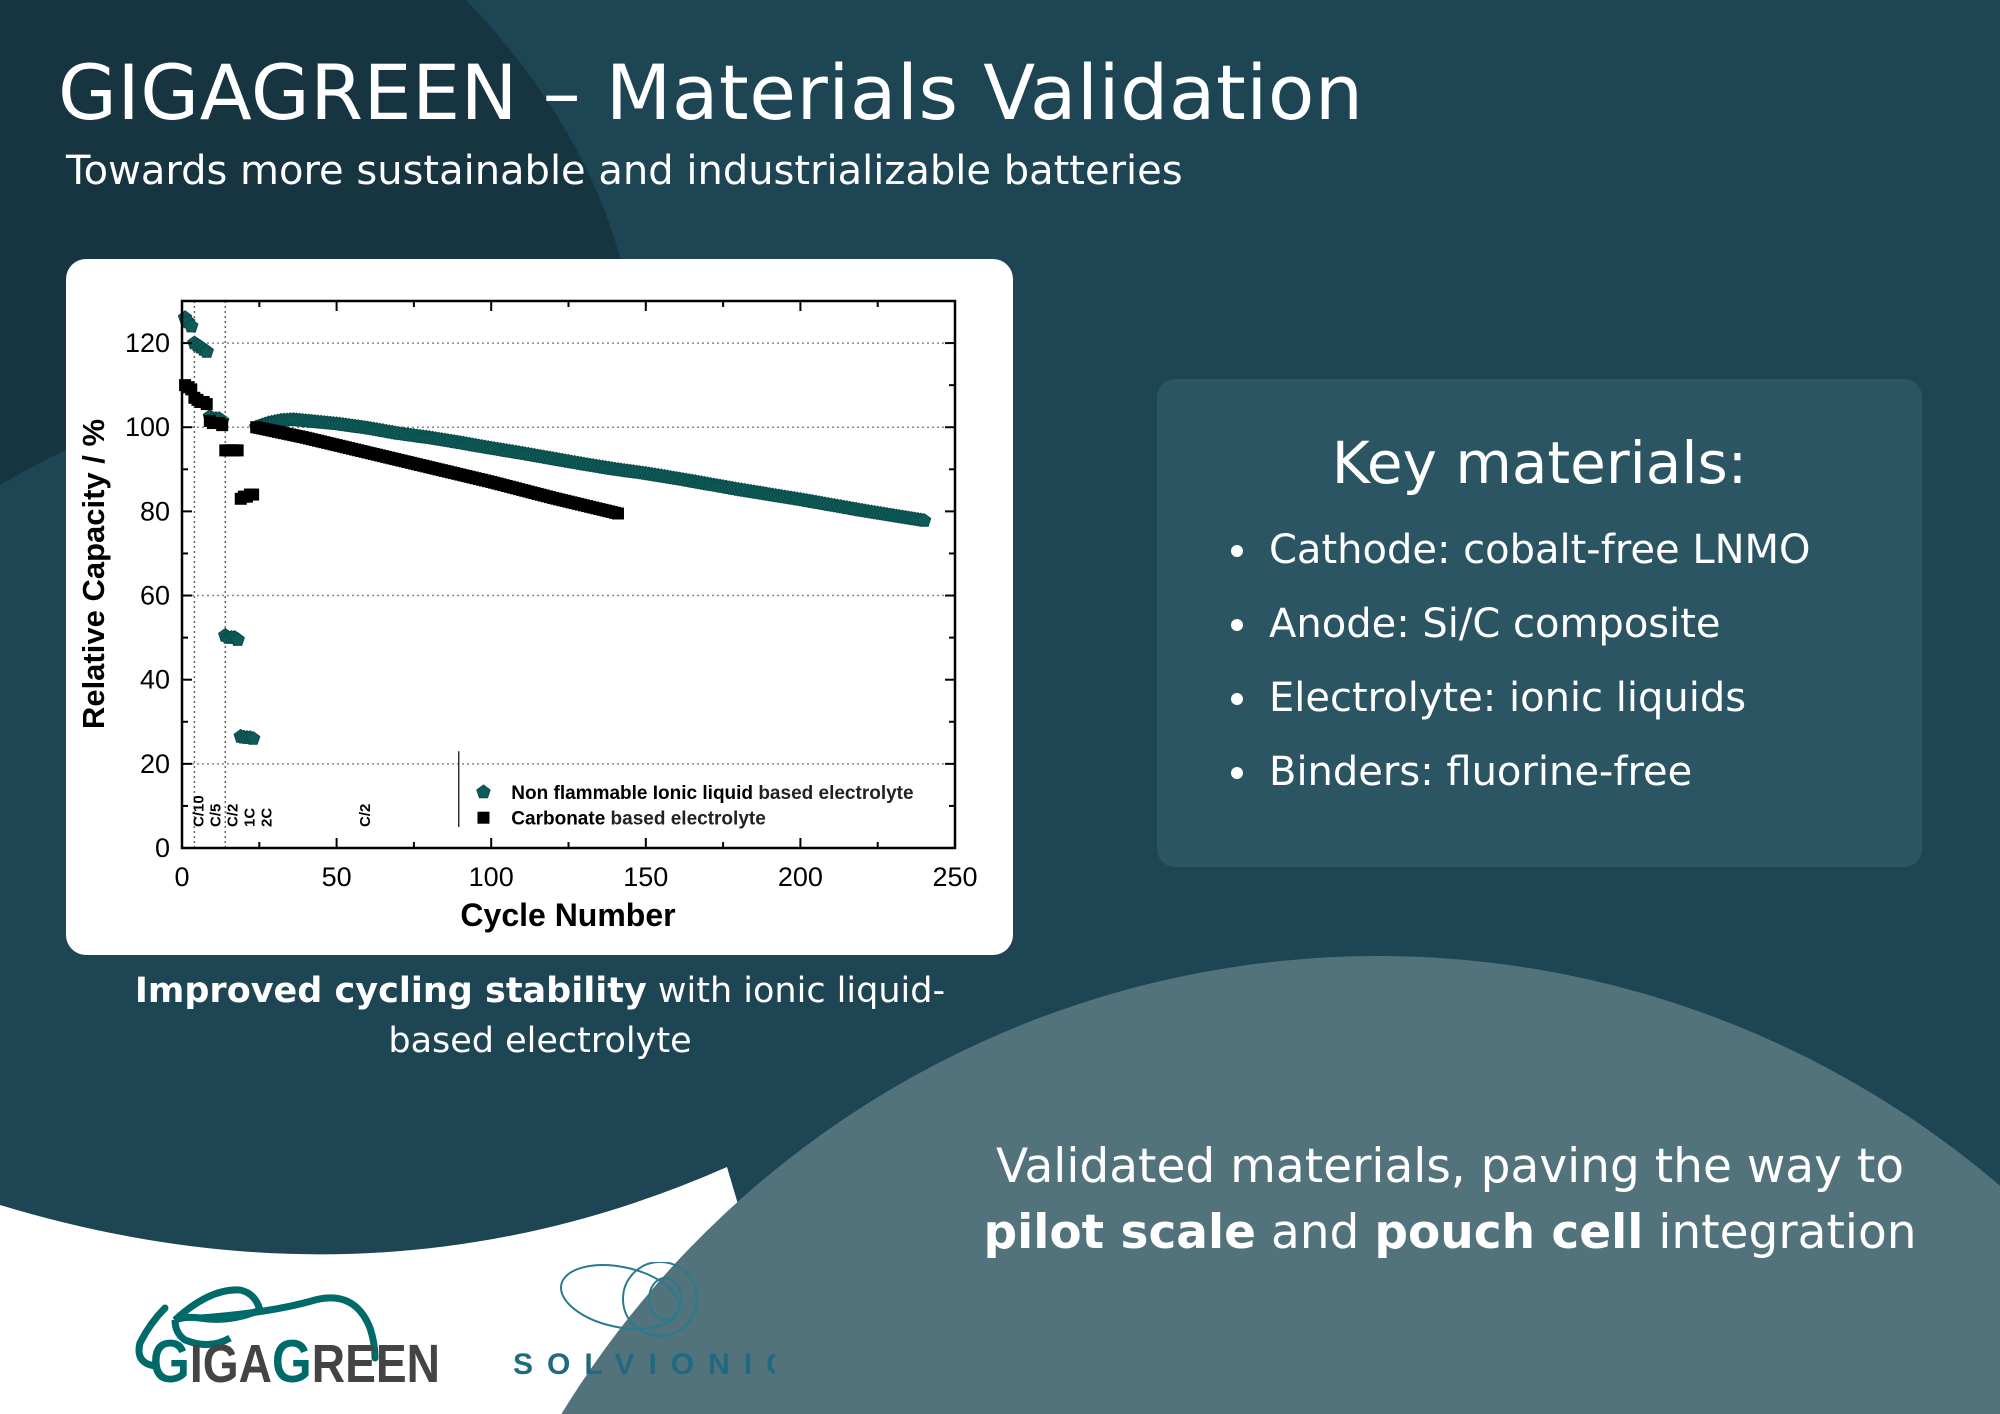  What do you see at coordinates (1780, 1232) in the screenshot?
I see `closing-text: integration` at bounding box center [1780, 1232].